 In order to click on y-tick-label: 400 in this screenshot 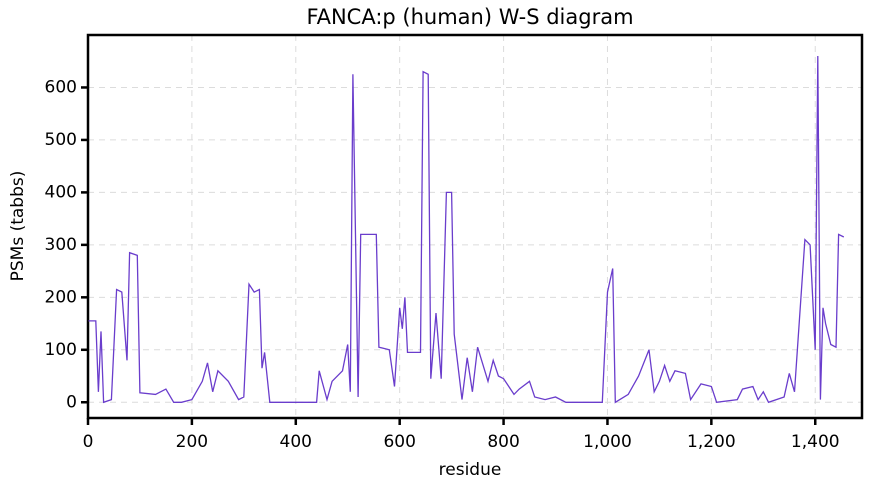, I will do `click(61, 192)`.